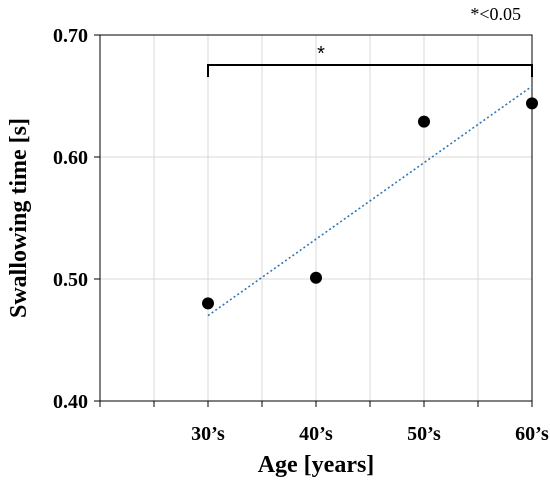  What do you see at coordinates (70, 402) in the screenshot?
I see `y-tick-label: 0.40` at bounding box center [70, 402].